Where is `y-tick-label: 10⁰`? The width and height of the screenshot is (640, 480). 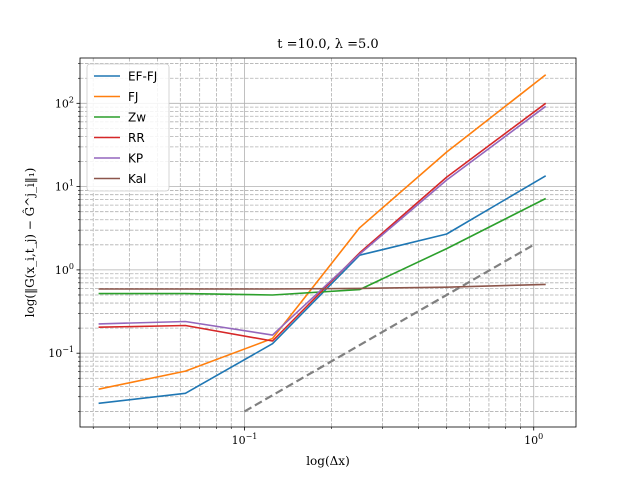 y-tick-label: 10⁰ is located at coordinates (64, 269).